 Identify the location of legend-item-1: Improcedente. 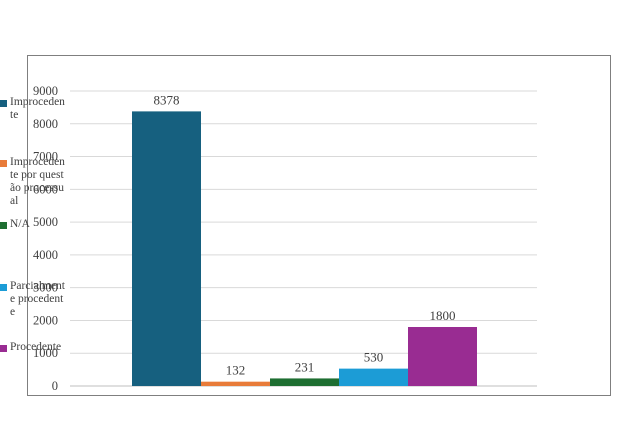
(35, 109).